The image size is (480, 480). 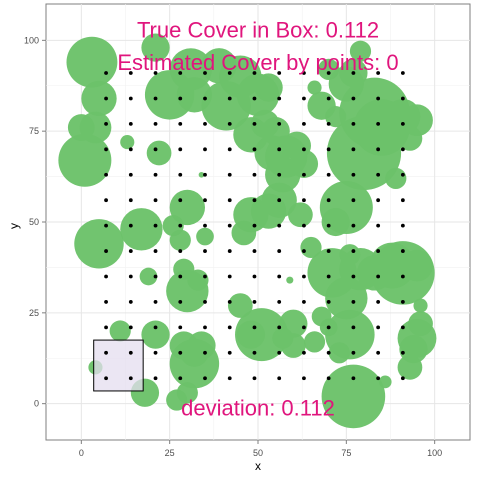 I want to click on sample-box-layer, so click(x=118, y=365).